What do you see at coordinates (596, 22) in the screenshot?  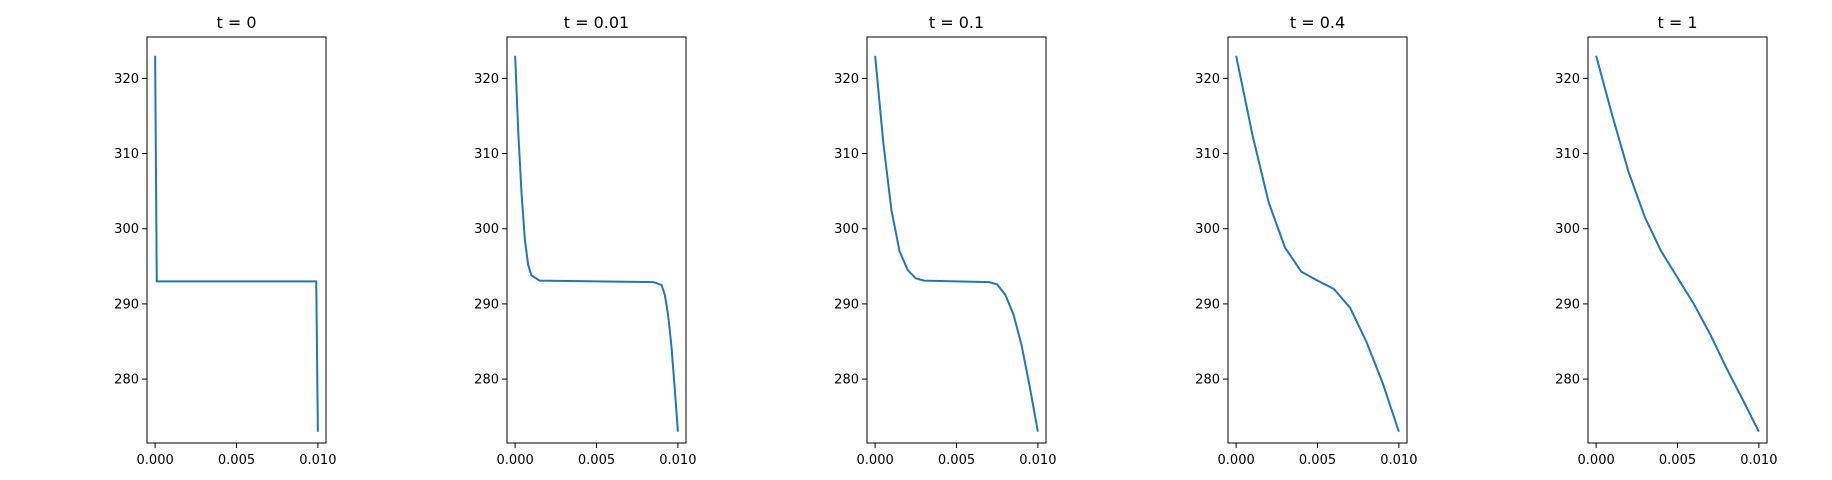 I see `panel-title: t = 0.01` at bounding box center [596, 22].